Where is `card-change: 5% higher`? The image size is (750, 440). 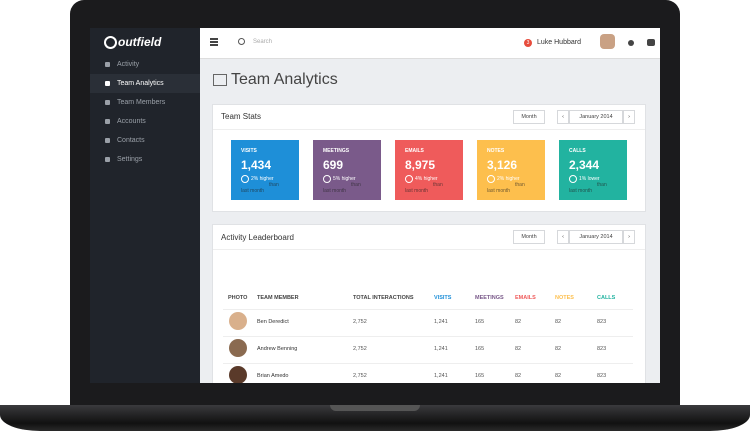 card-change: 5% higher is located at coordinates (344, 179).